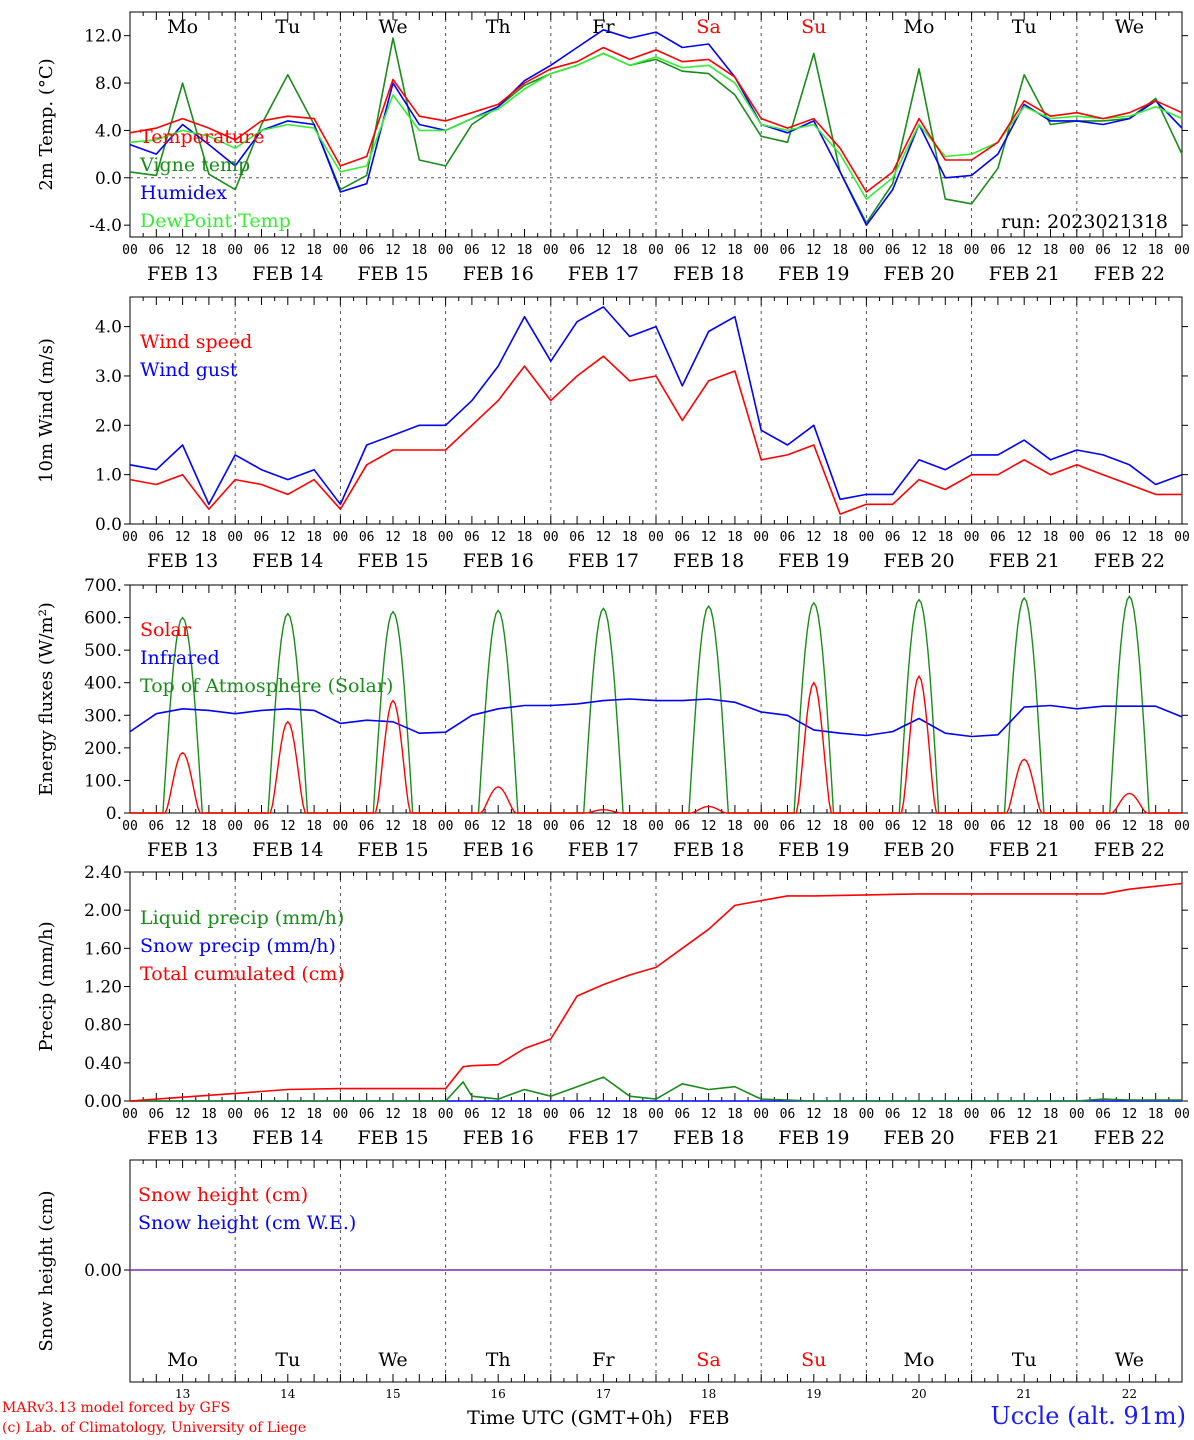  What do you see at coordinates (392, 850) in the screenshot?
I see `date-label: FEB 15` at bounding box center [392, 850].